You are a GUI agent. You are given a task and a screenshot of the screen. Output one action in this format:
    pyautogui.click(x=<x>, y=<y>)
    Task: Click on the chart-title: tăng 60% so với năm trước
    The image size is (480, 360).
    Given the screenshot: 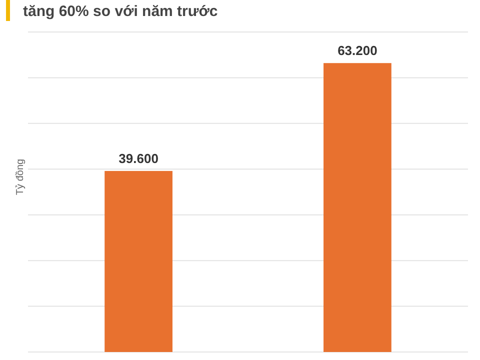 What is the action you would take?
    pyautogui.click(x=120, y=11)
    